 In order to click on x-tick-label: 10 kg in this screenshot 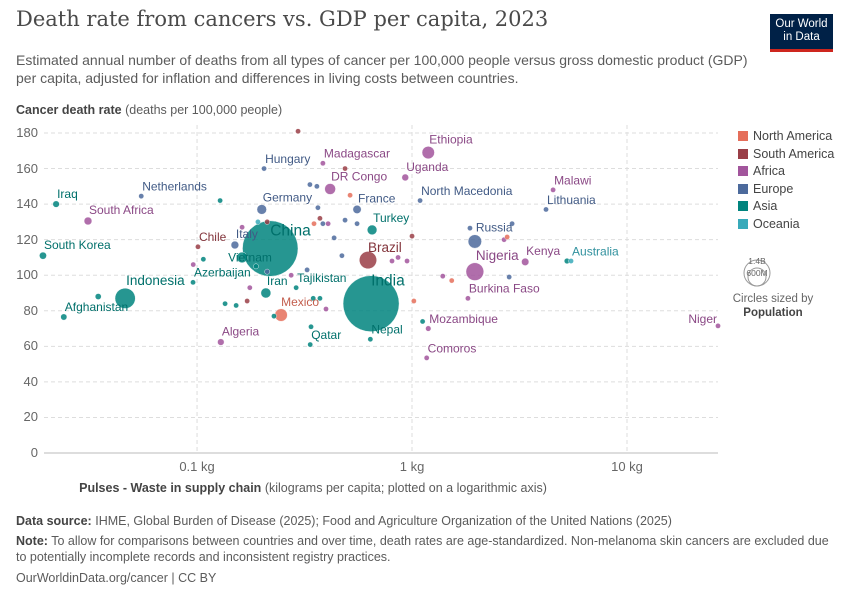, I will do `click(627, 466)`.